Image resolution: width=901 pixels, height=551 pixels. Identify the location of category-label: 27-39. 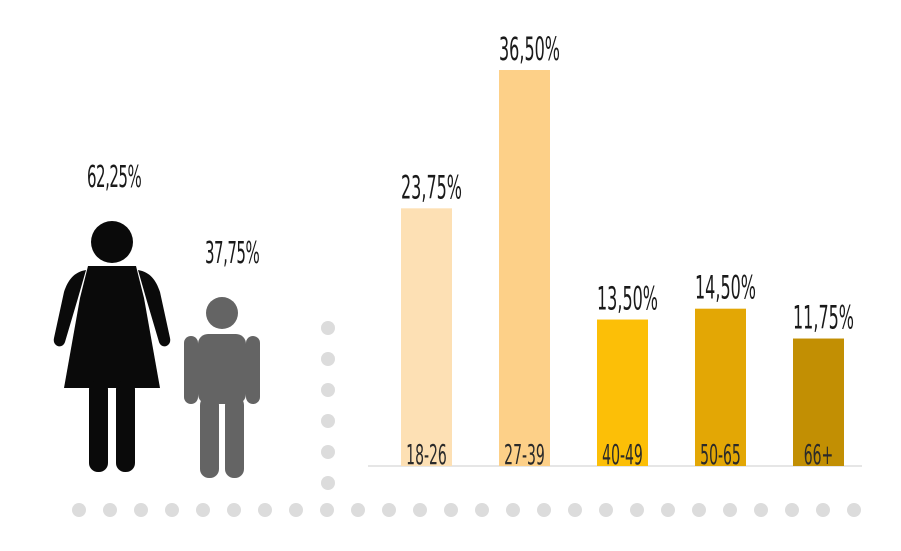
(524, 455).